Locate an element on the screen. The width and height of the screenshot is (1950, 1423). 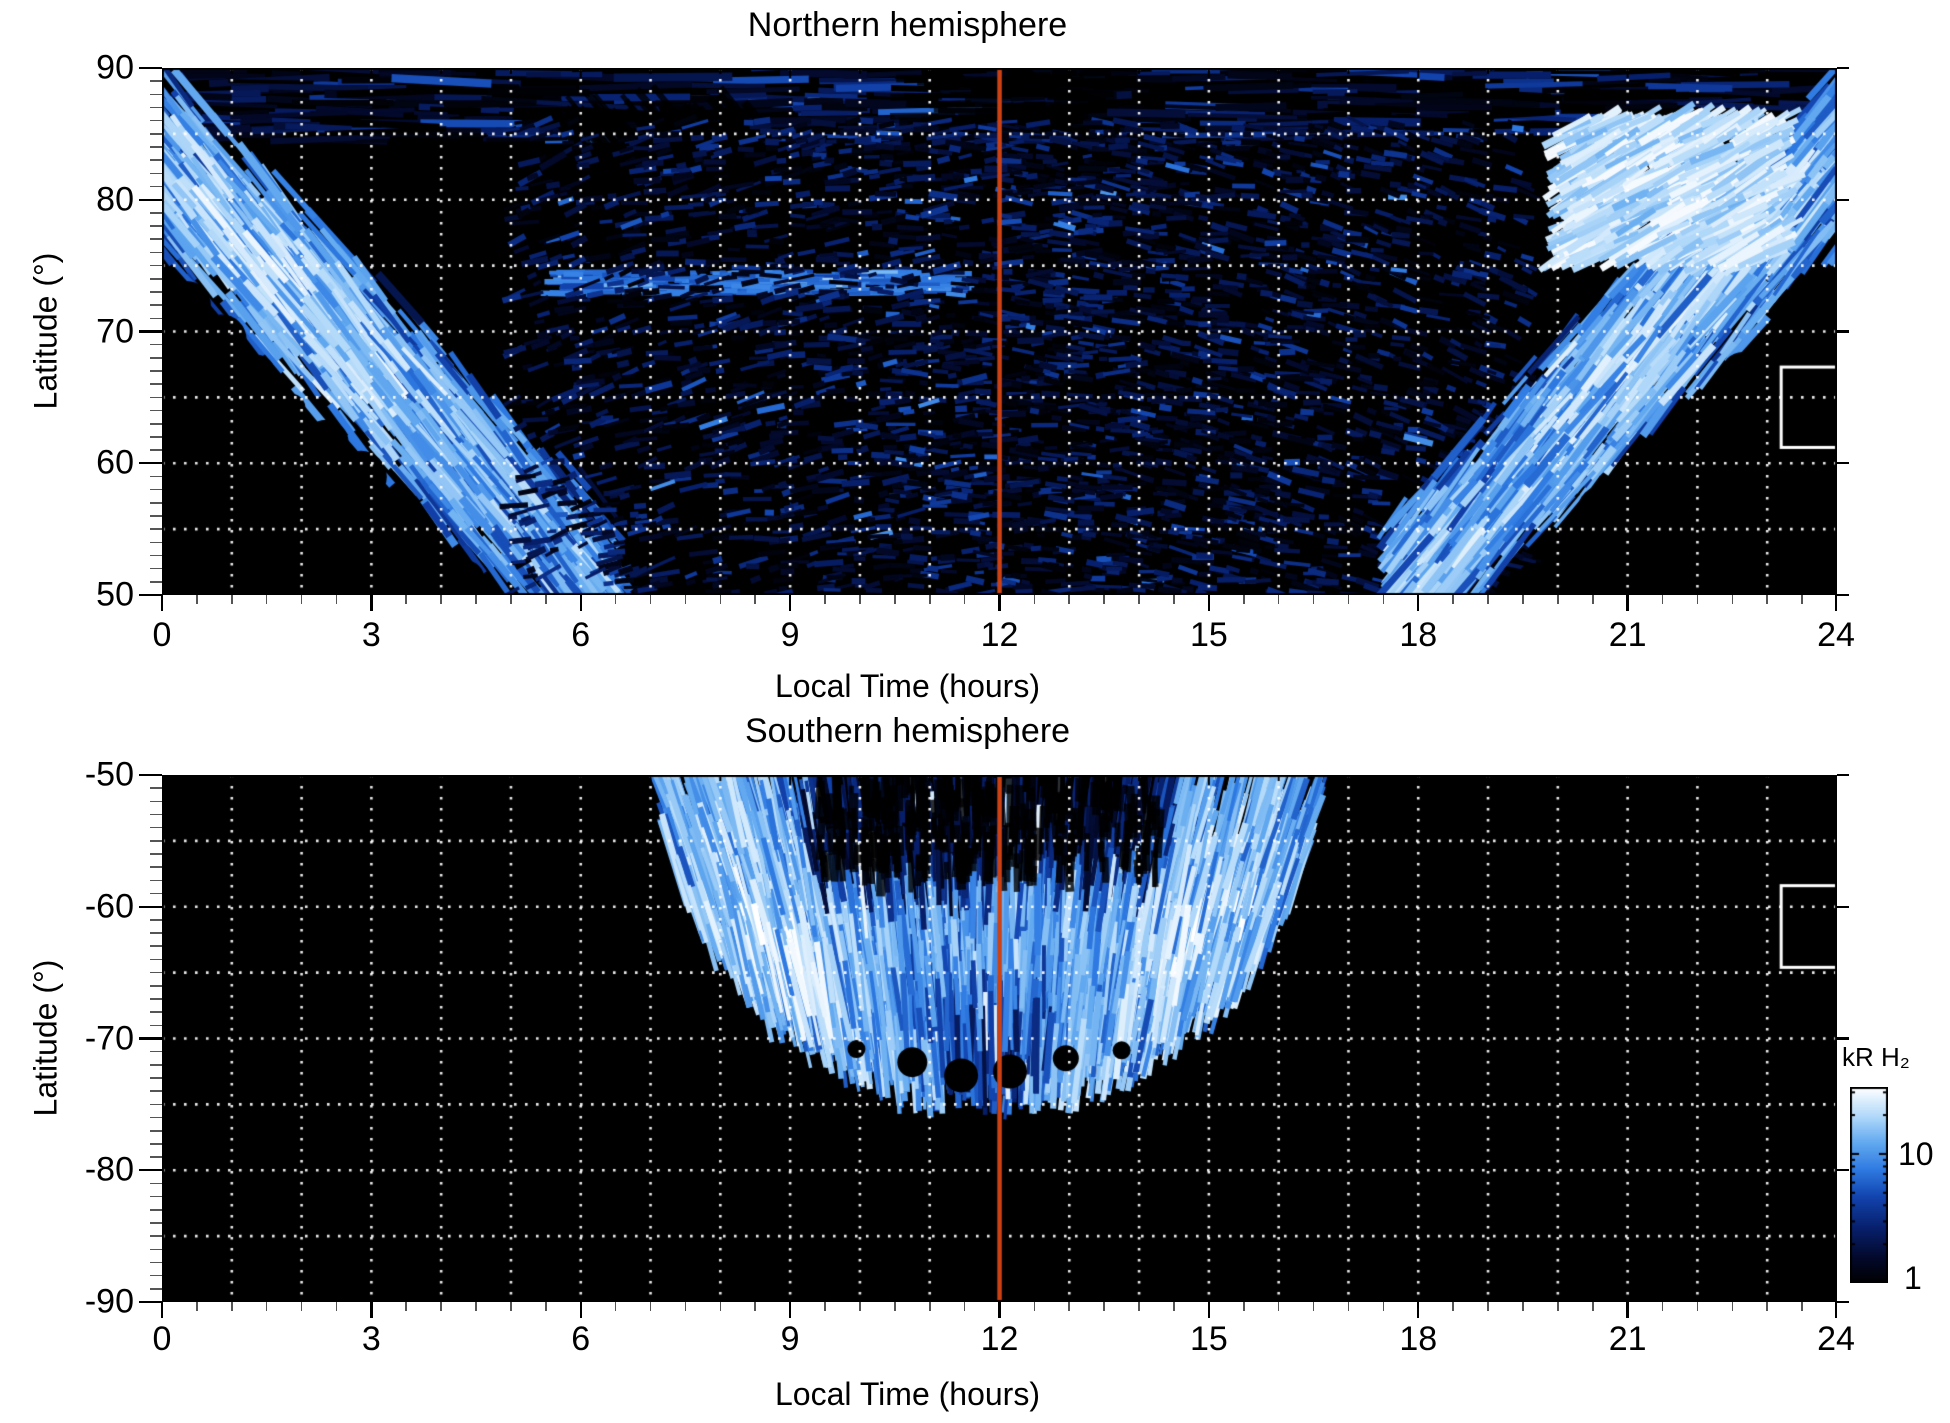
colorbar-unit-label: kR H₂ is located at coordinates (1876, 1057).